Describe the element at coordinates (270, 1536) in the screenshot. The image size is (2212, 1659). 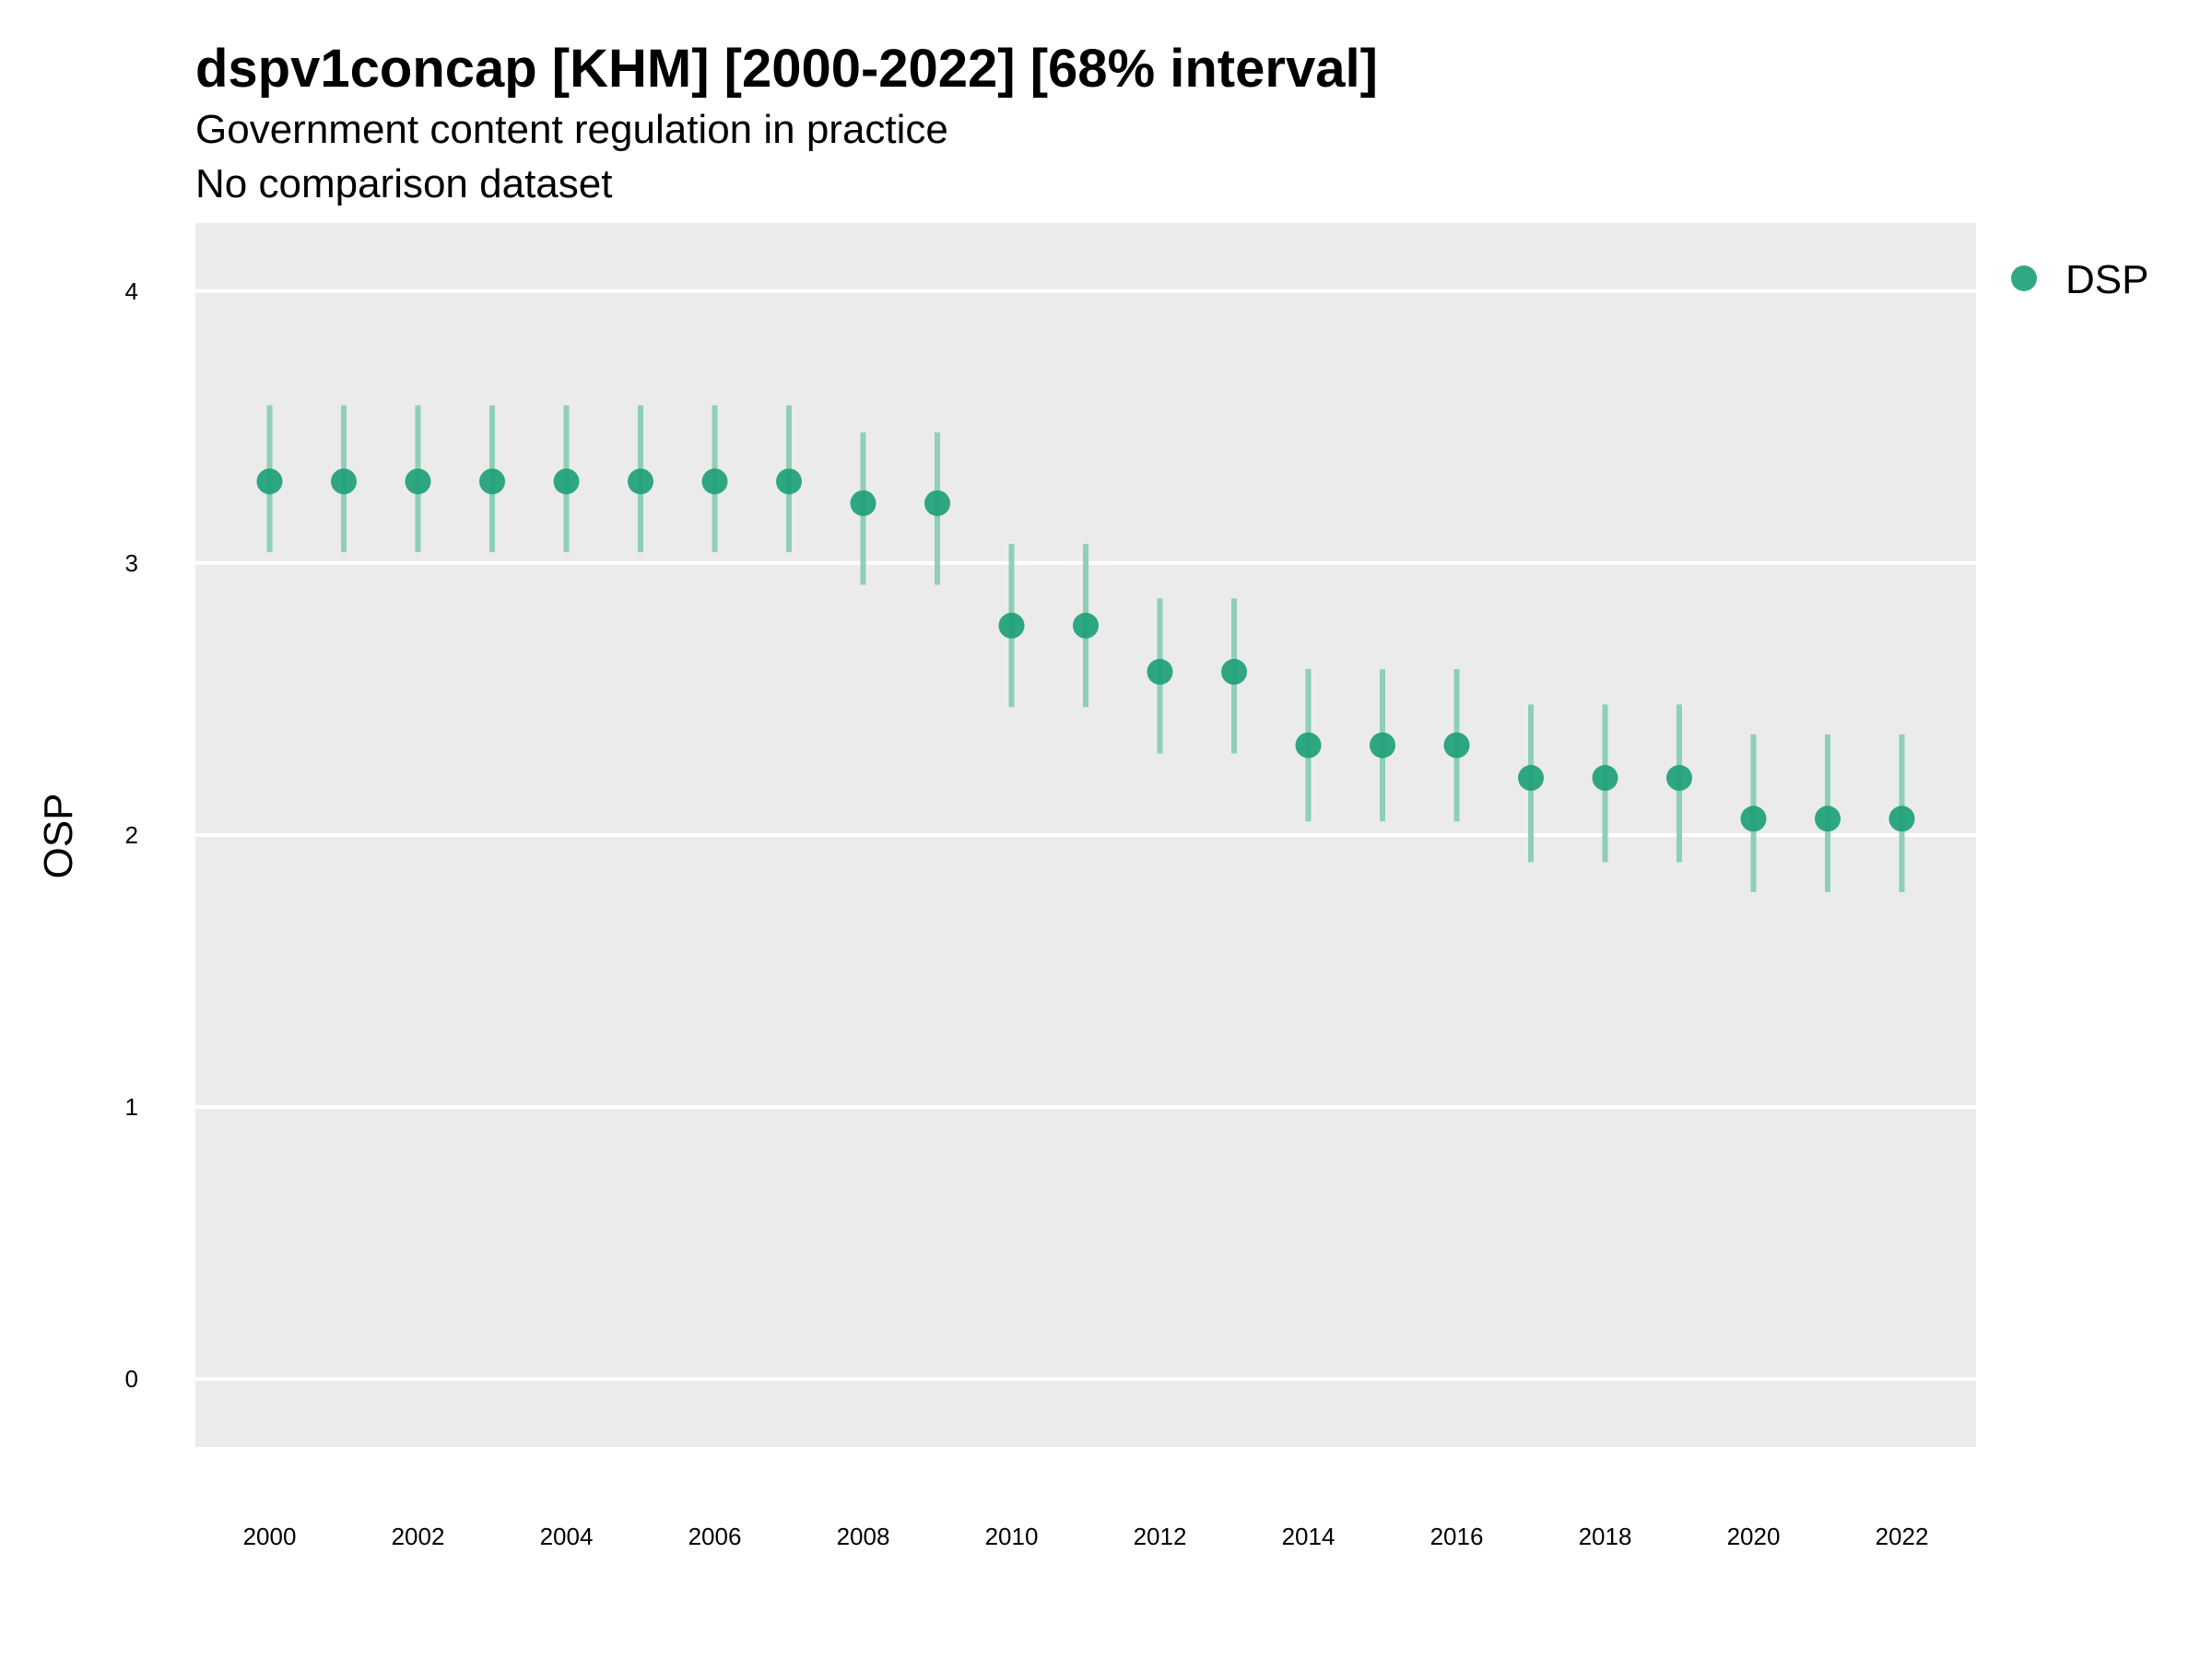
I see `x-tick-label: 2000` at that location.